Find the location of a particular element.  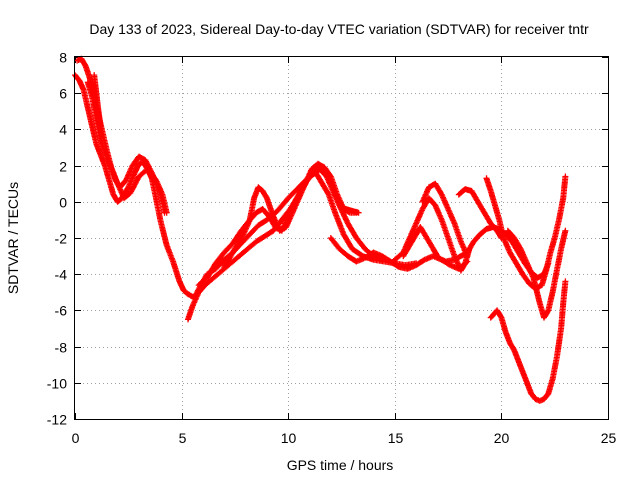

y-tick-label: 4 is located at coordinates (63, 130).